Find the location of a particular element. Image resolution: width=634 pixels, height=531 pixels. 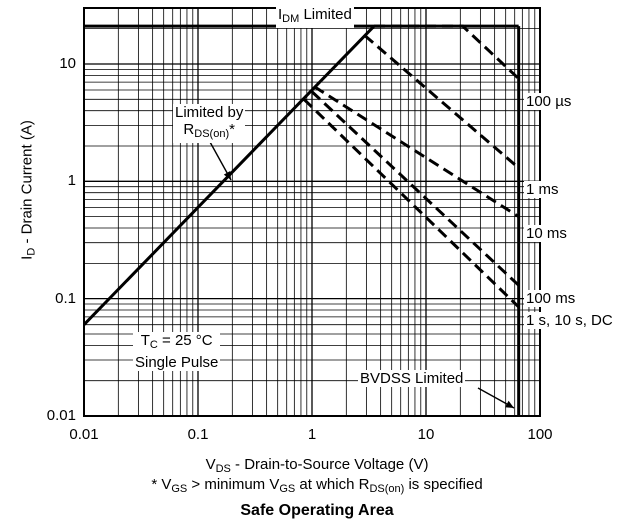

series-label-1: 1 ms is located at coordinates (542, 189).